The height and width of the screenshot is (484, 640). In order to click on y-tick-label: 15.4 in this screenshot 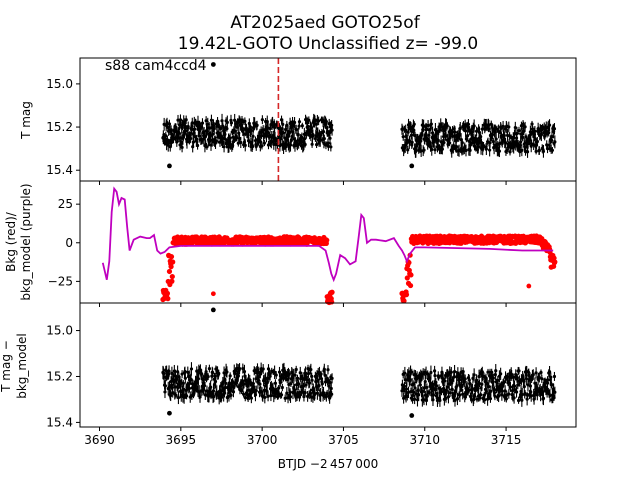, I will do `click(59, 422)`.